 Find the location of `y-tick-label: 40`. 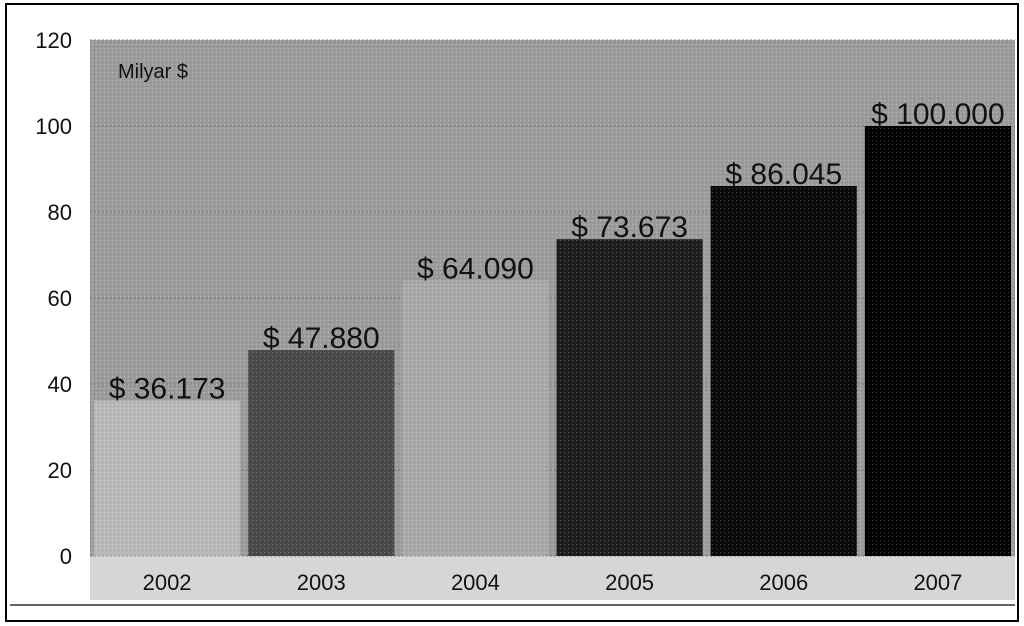

y-tick-label: 40 is located at coordinates (60, 384).